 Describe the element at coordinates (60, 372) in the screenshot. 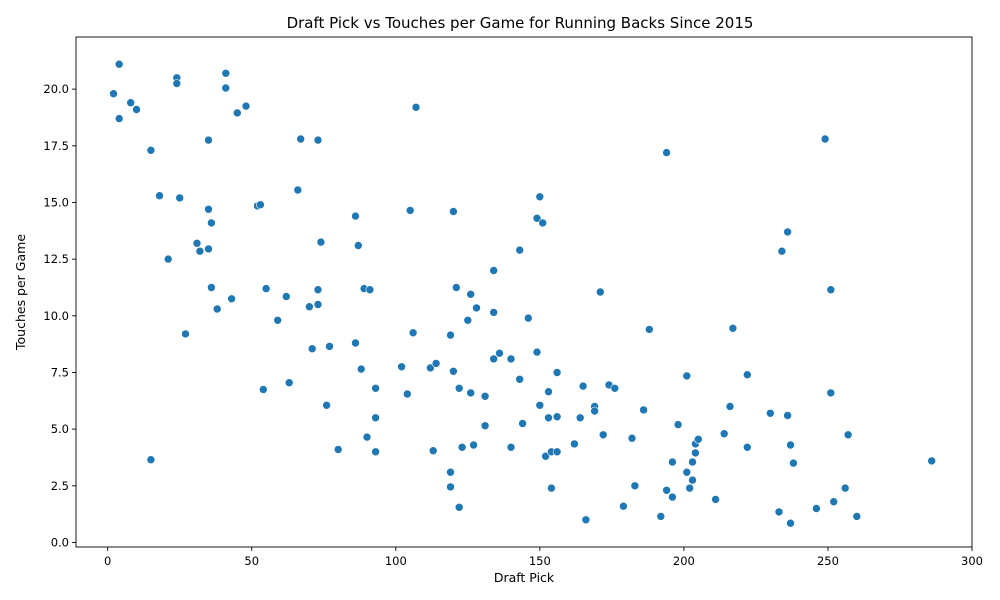

I see `y-tick-label: 7.5` at that location.